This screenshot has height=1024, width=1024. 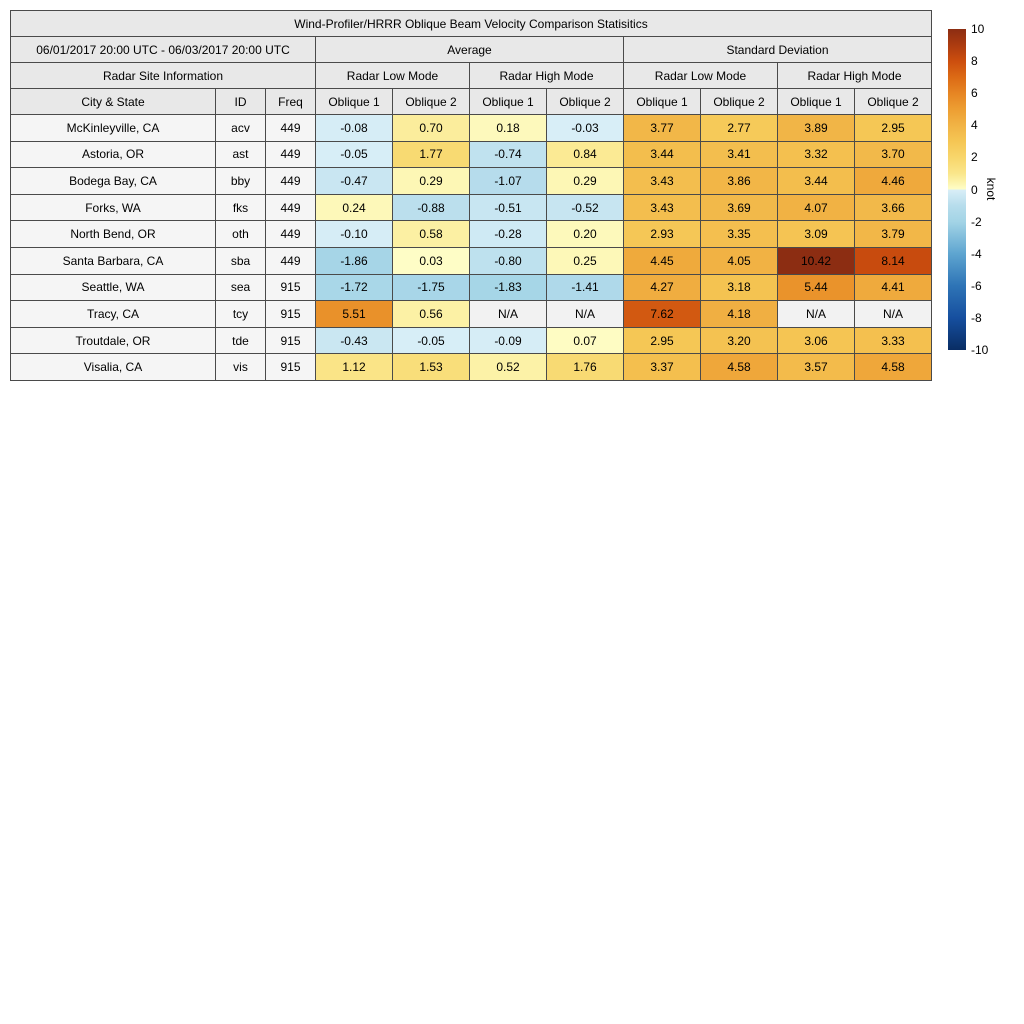 What do you see at coordinates (240, 260) in the screenshot?
I see `id-cell: sba` at bounding box center [240, 260].